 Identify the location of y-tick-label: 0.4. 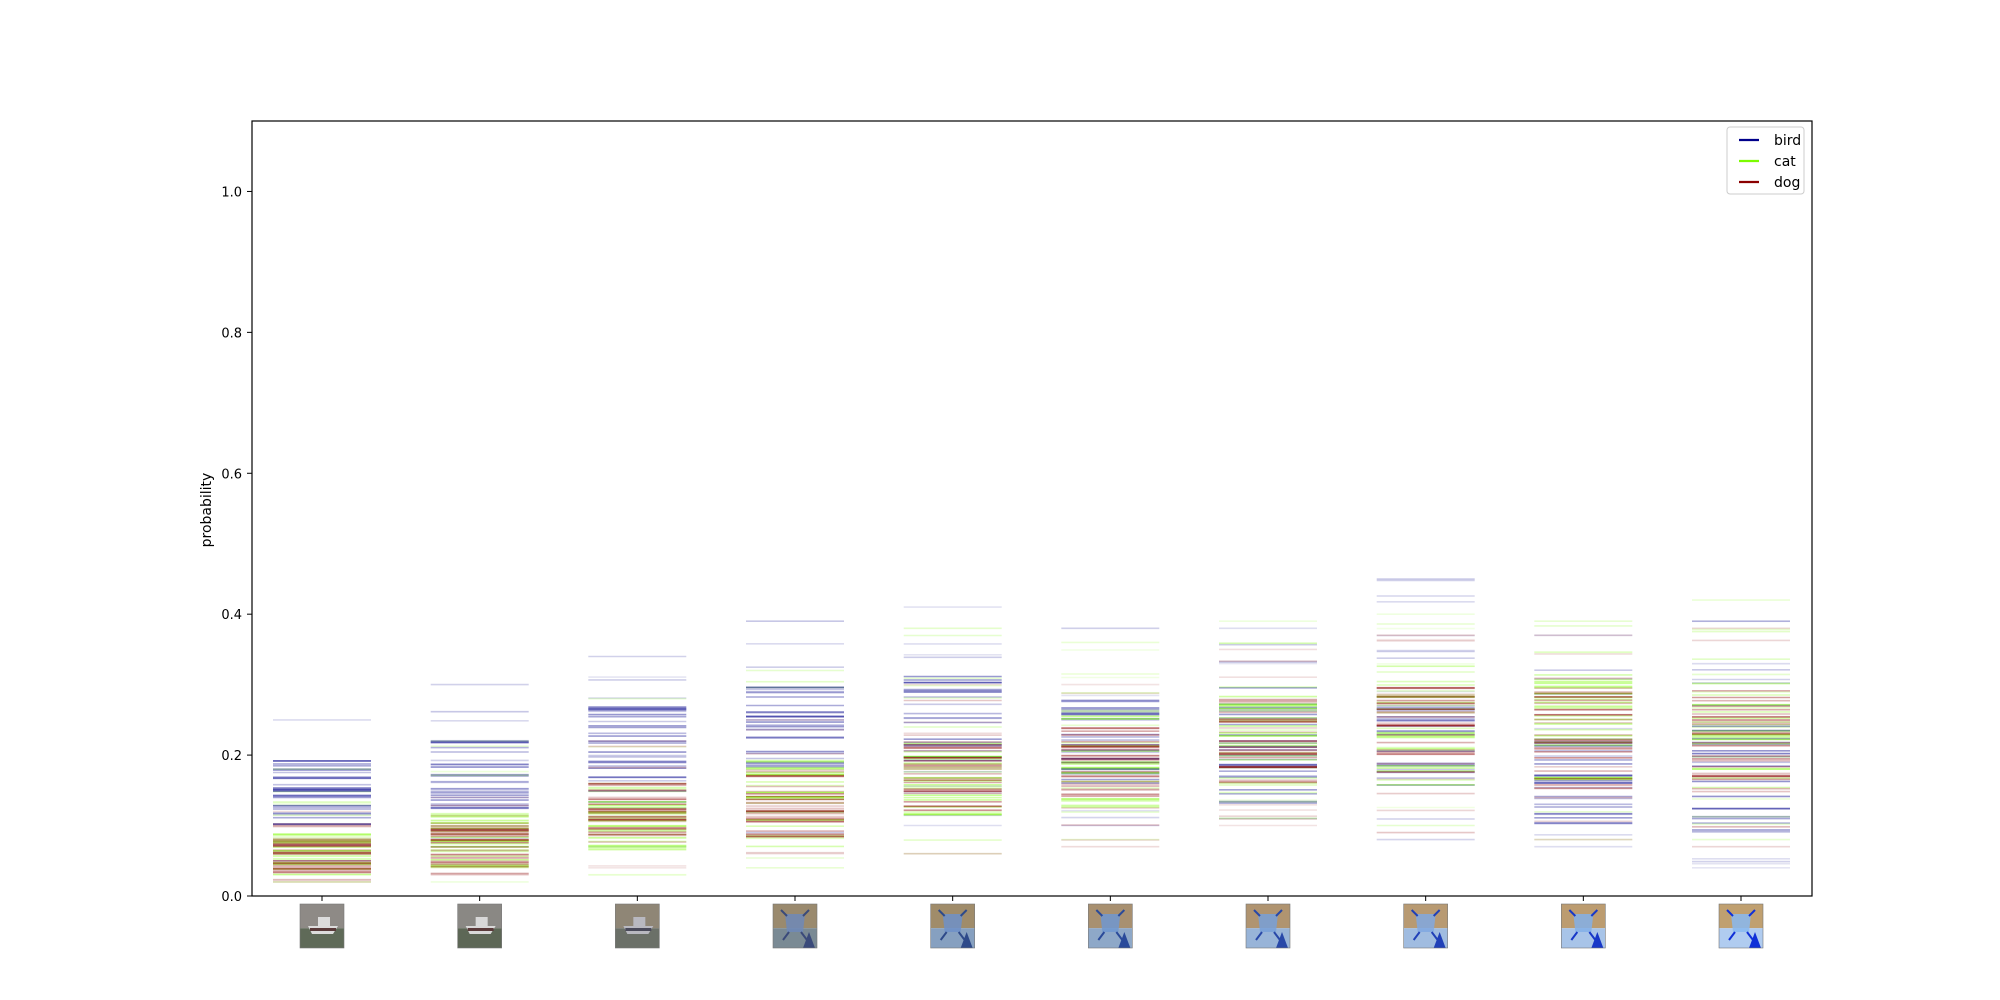
(231, 615).